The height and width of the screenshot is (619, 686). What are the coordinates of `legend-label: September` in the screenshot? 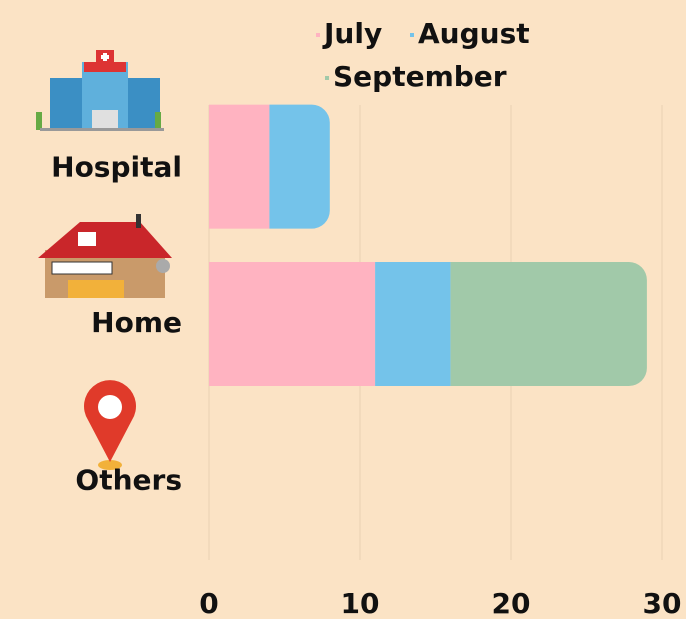 It's located at (420, 76).